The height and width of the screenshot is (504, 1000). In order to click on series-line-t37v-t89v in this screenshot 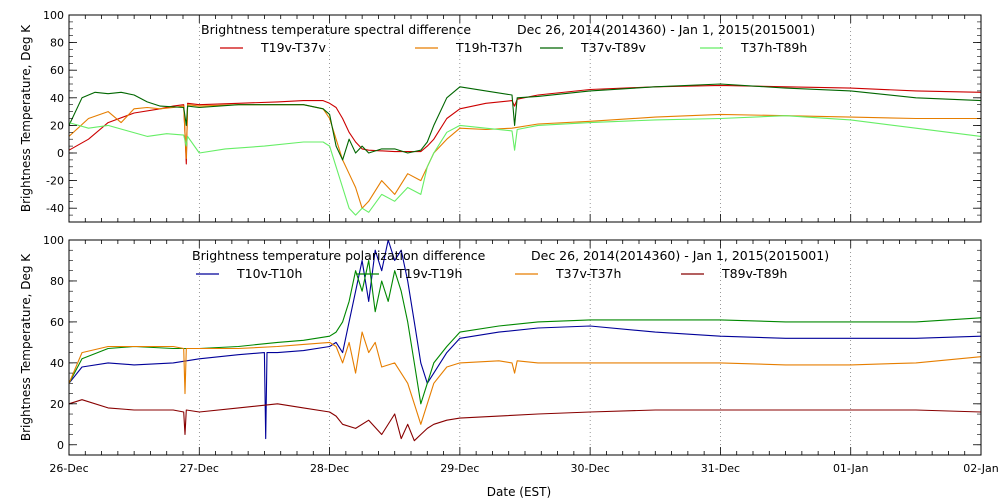, I will do `click(525, 122)`.